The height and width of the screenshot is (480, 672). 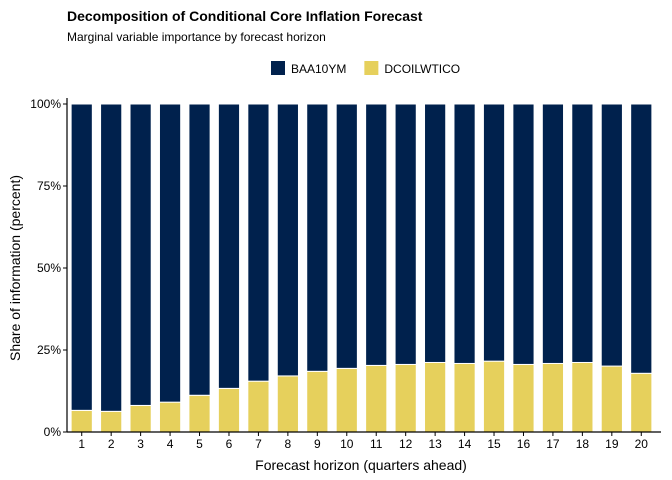 I want to click on x-tick-label: 8, so click(x=288, y=444).